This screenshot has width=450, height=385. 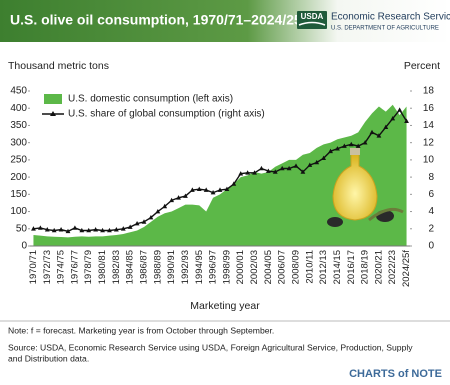 What do you see at coordinates (351, 267) in the screenshot?
I see `x-tick-label: 2016/17` at bounding box center [351, 267].